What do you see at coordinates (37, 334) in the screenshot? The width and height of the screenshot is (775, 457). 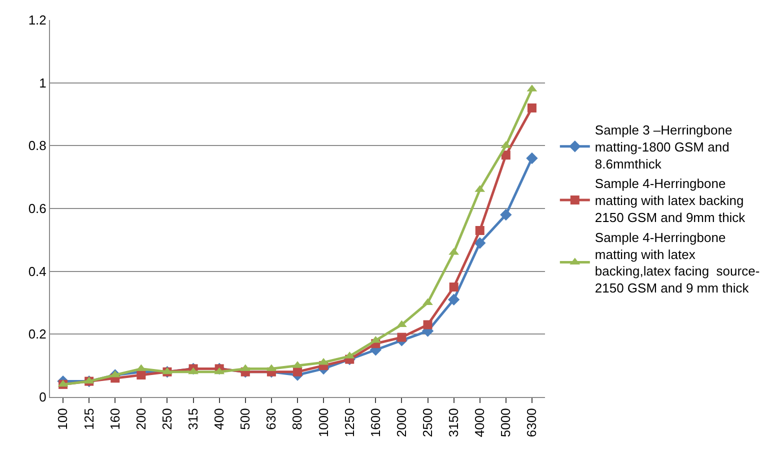 I see `y-tick-label: 0.2` at bounding box center [37, 334].